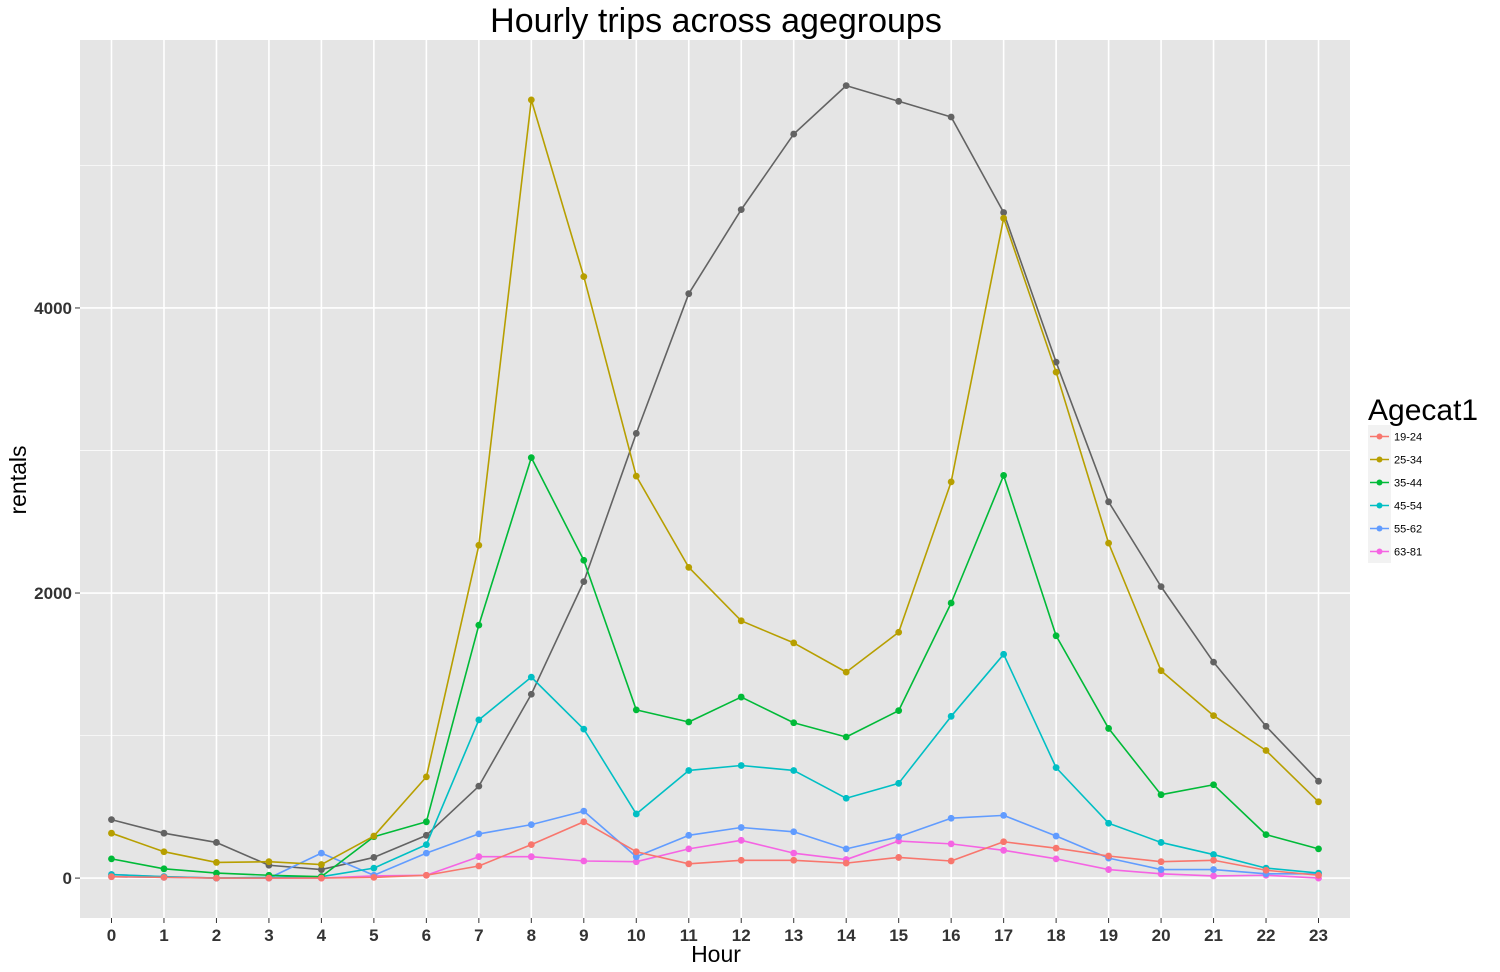  I want to click on legend-label: 35-44, so click(1408, 484).